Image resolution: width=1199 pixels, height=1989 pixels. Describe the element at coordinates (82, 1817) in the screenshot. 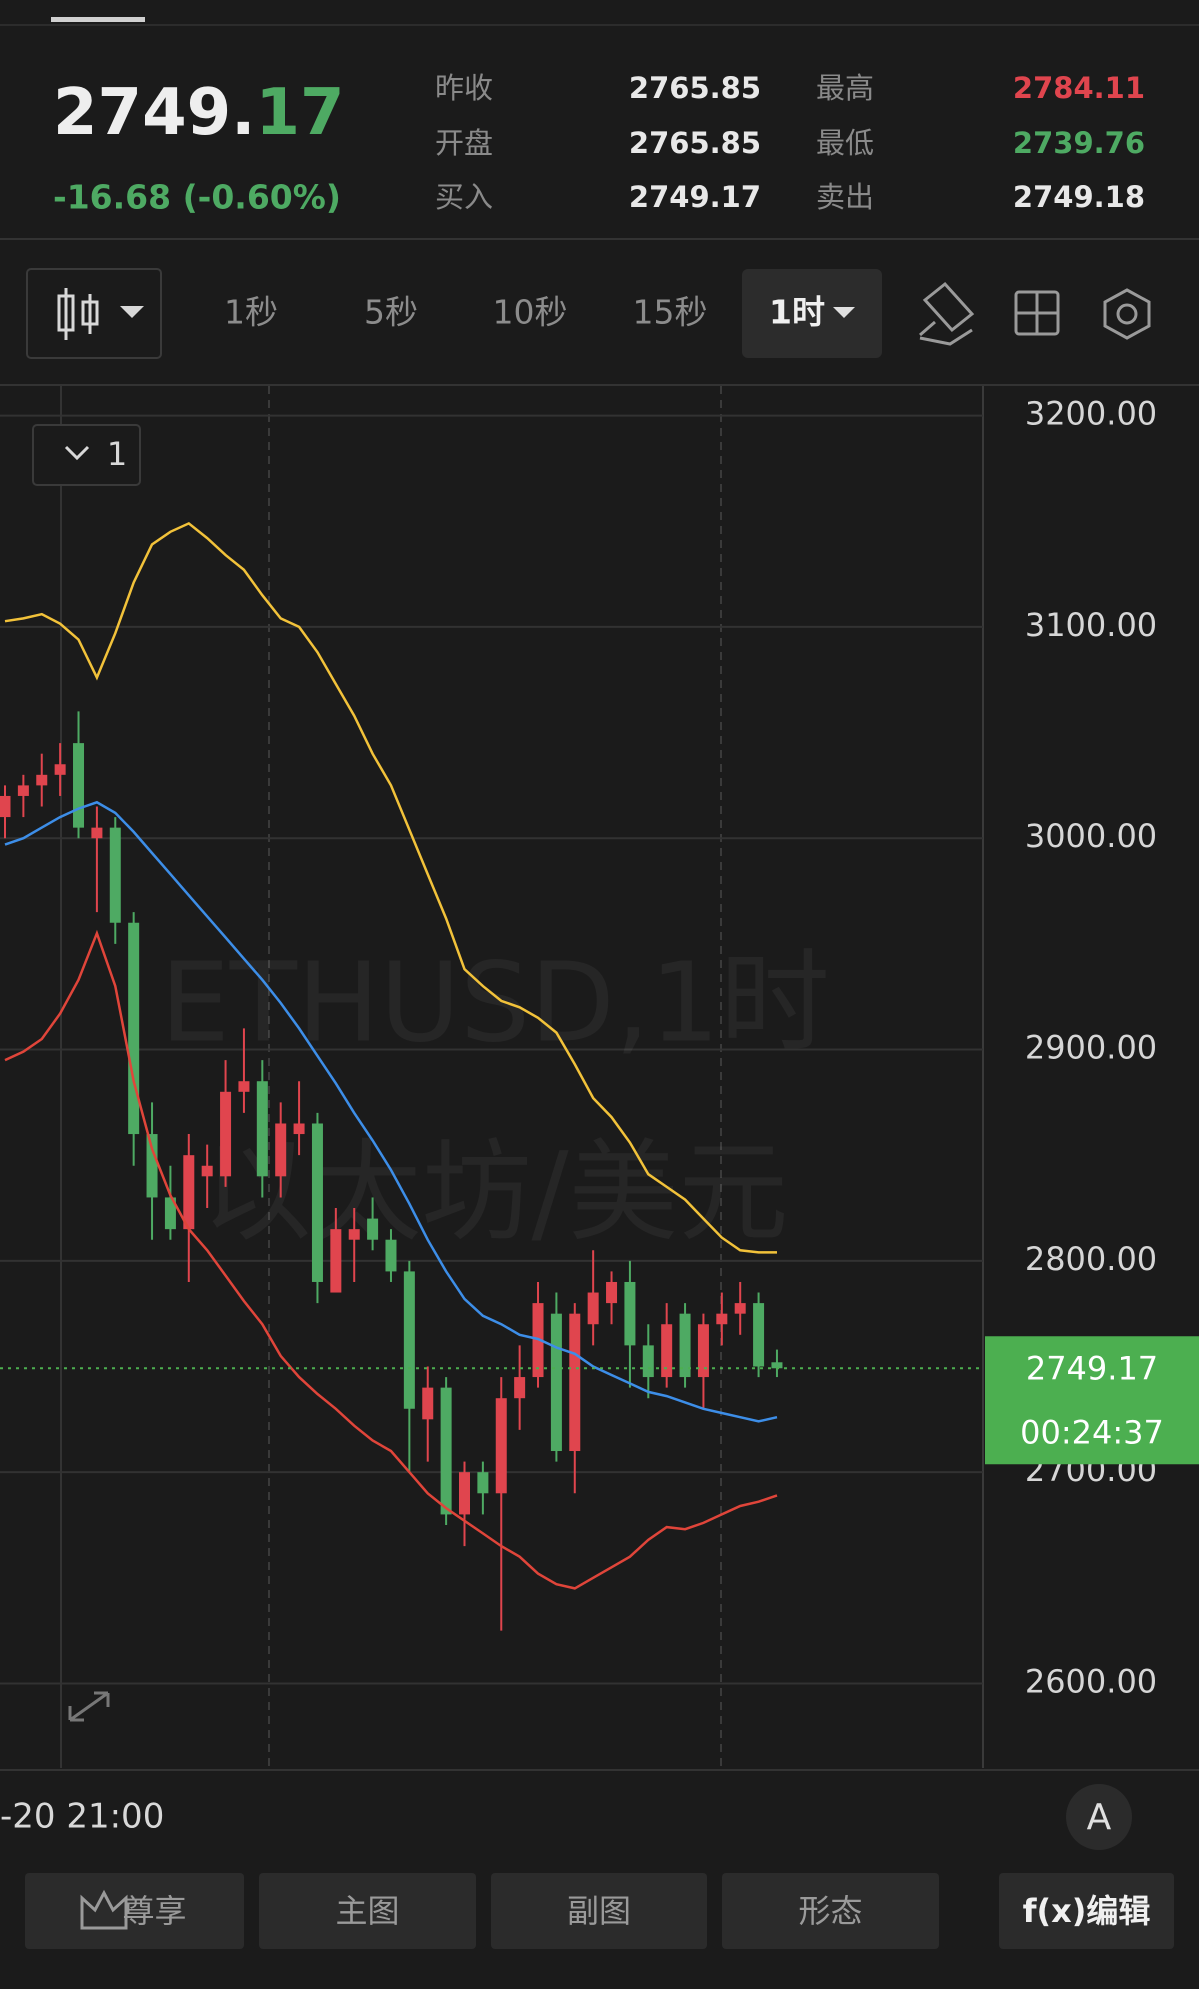

I see `x-axis-label: -20 21:00` at that location.